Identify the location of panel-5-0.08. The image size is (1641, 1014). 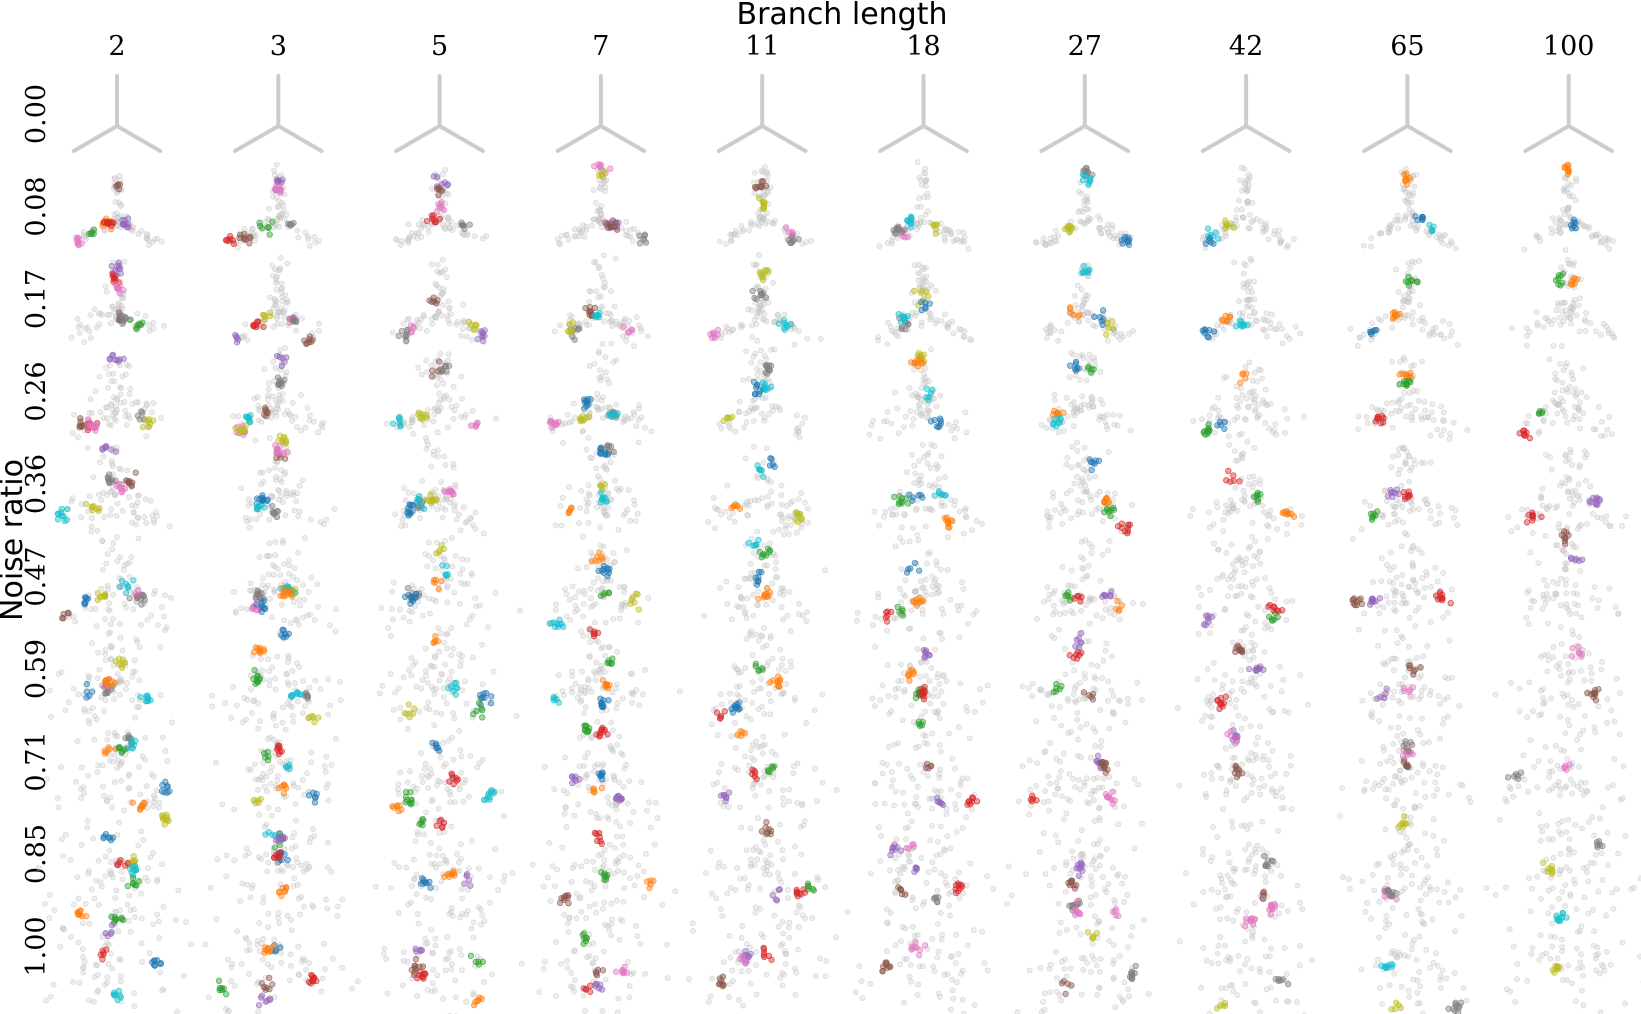
(441, 207).